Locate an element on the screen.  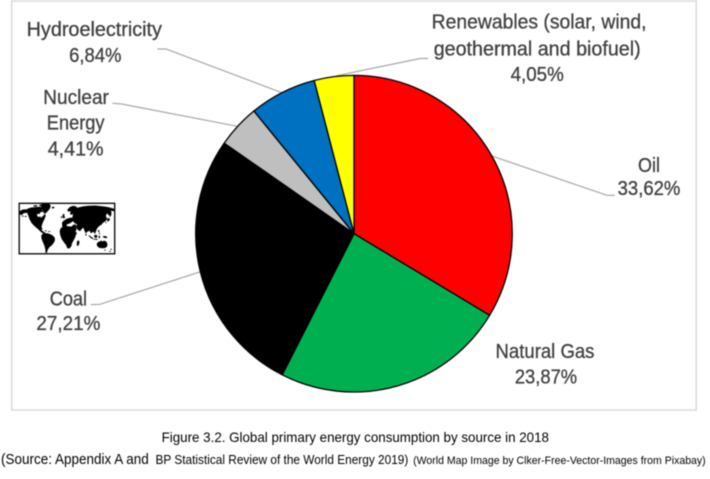
svg-text: geothermal and biofuel) is located at coordinates (537, 50).